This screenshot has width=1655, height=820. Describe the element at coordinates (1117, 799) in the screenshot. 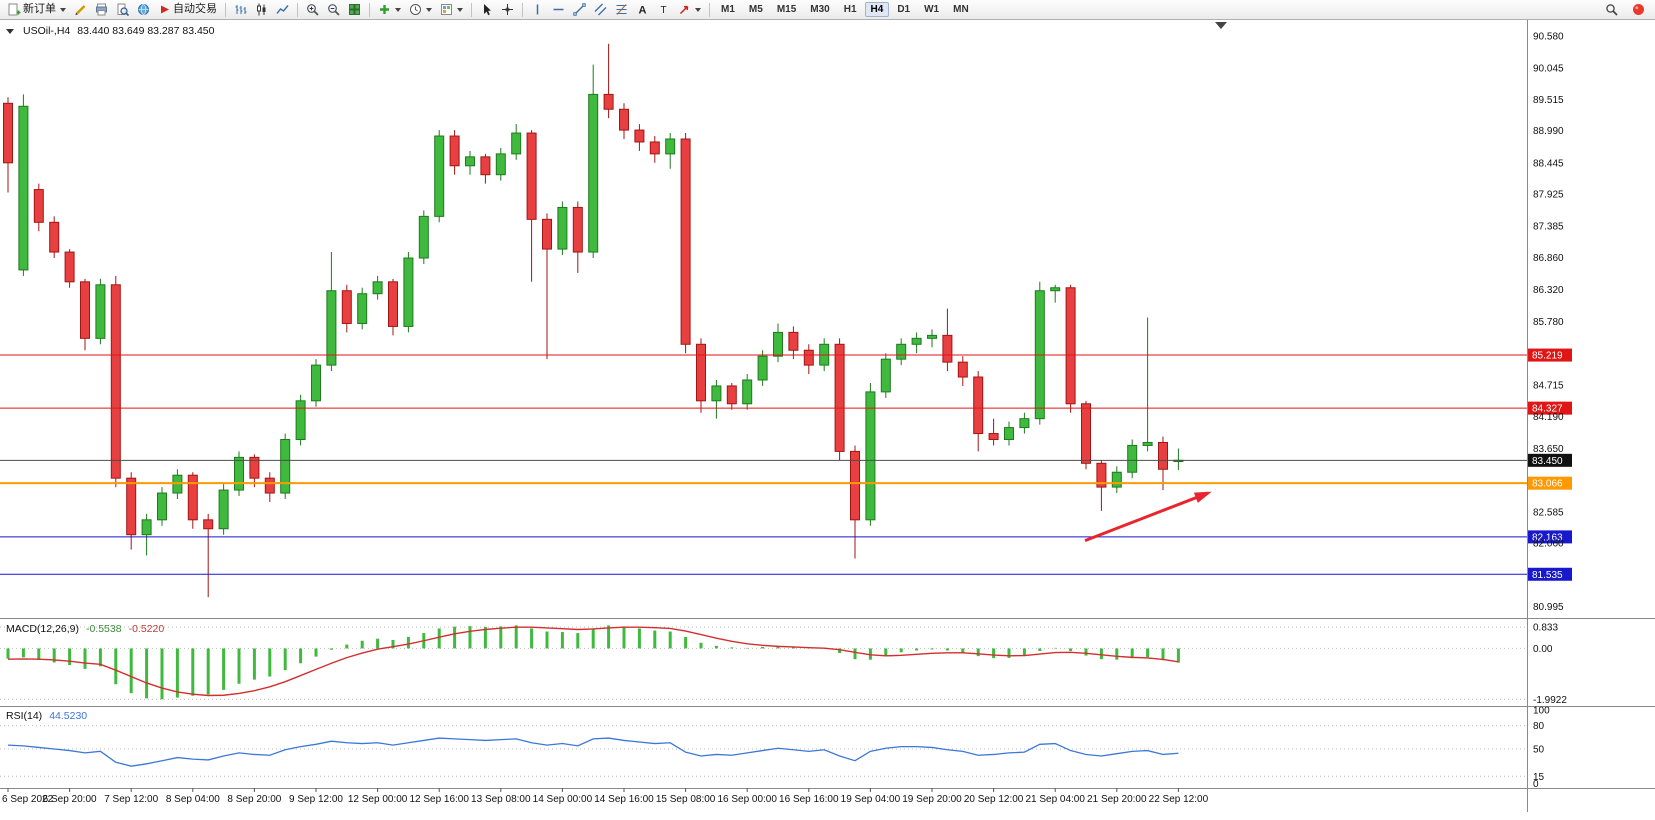

I see `x-axis-label: 21 Sep 20:00` at that location.